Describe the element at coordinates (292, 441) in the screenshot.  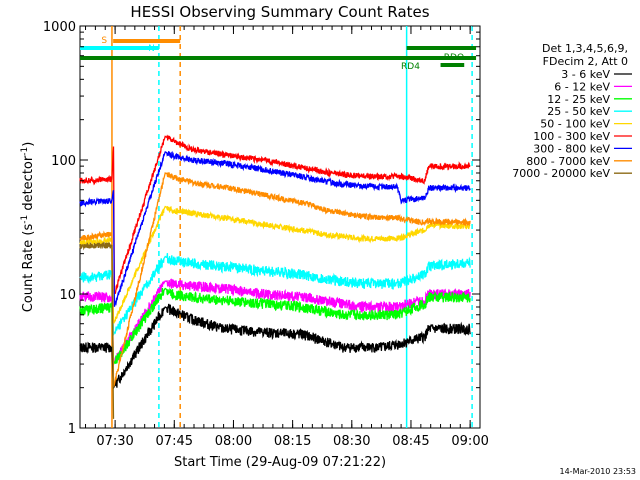
I see `x-tick-label: 08:15` at that location.